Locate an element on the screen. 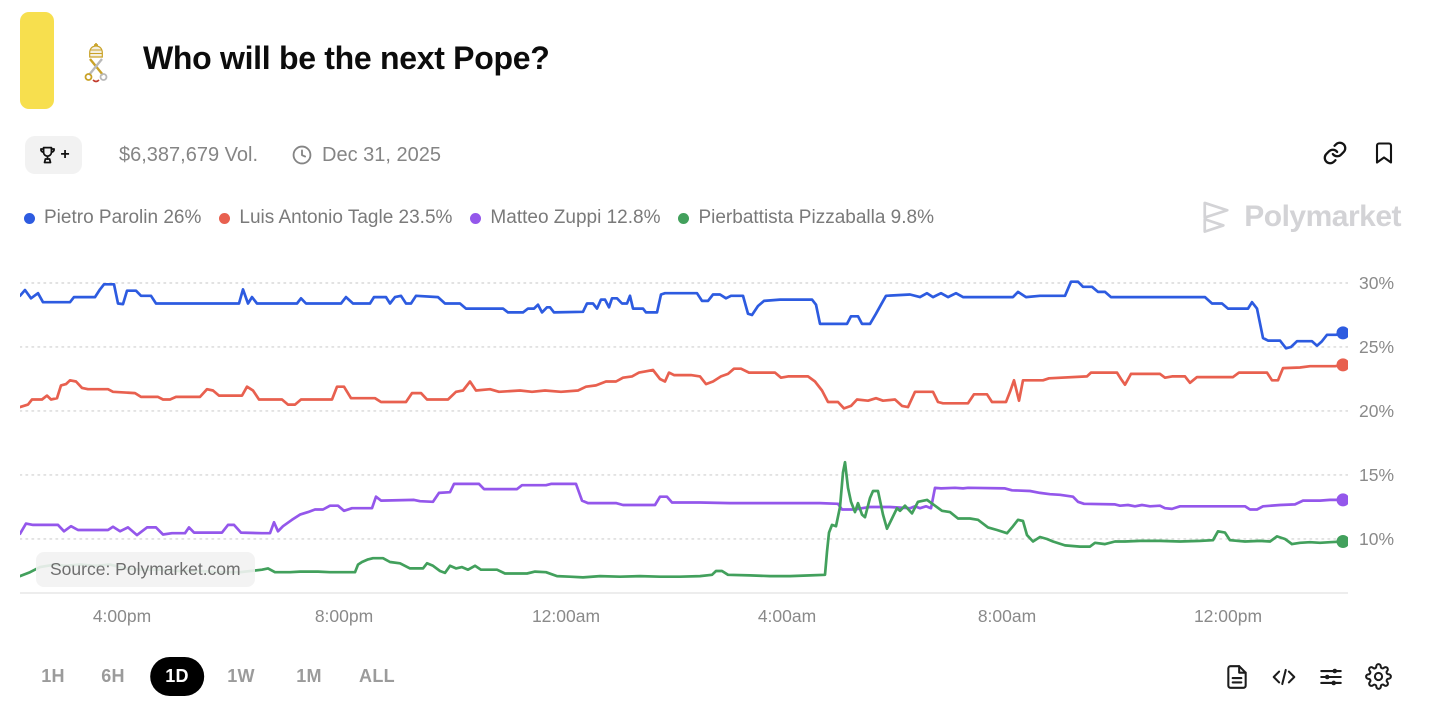  stats-row: + $6,387,679 Vol. Dec 31, 2025 is located at coordinates (233, 155).